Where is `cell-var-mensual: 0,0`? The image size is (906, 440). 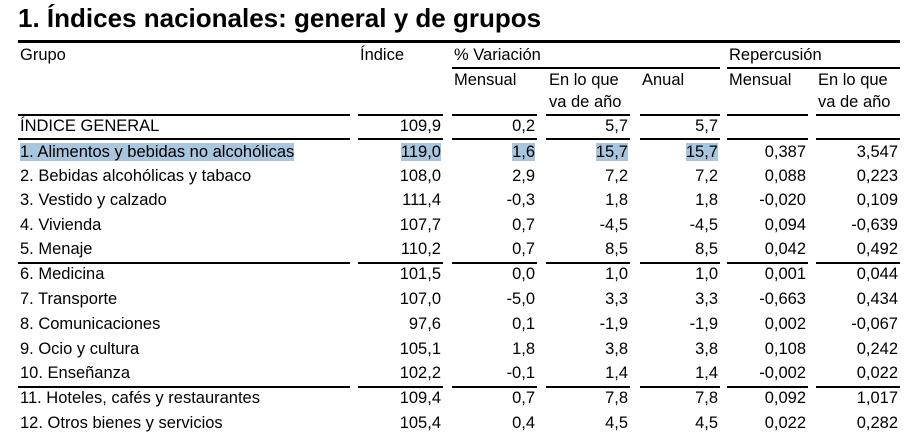
cell-var-mensual: 0,0 is located at coordinates (523, 274).